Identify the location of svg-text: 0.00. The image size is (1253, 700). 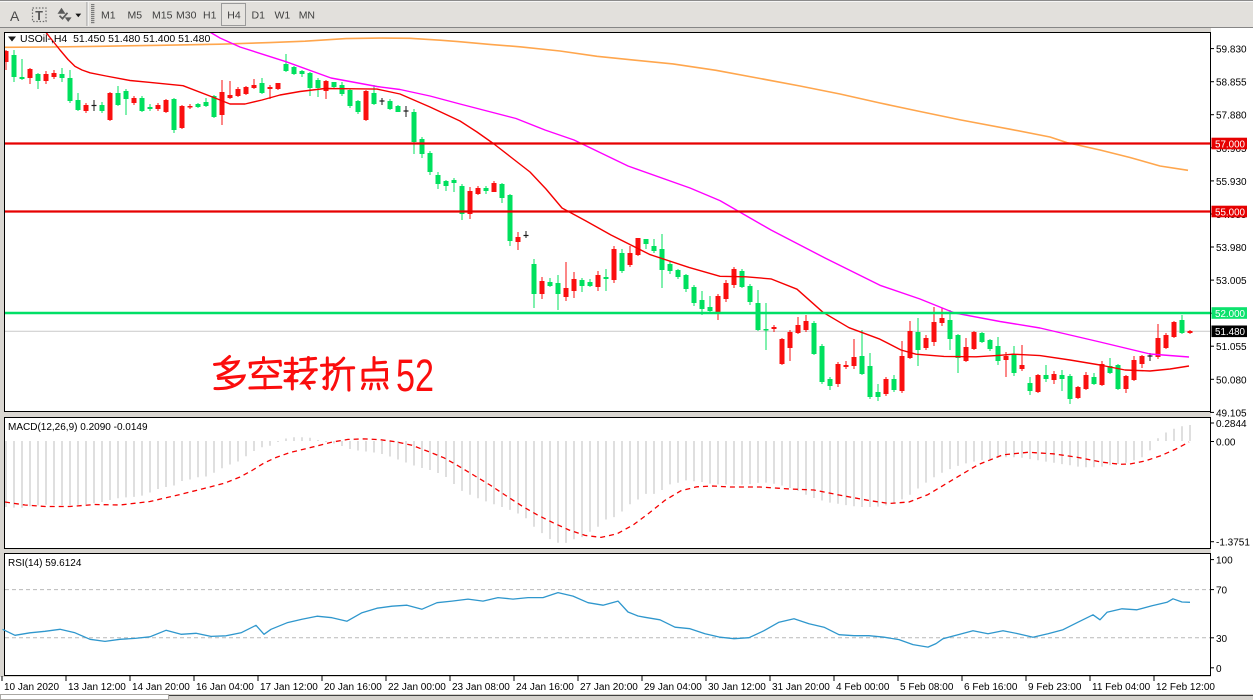
(1226, 443).